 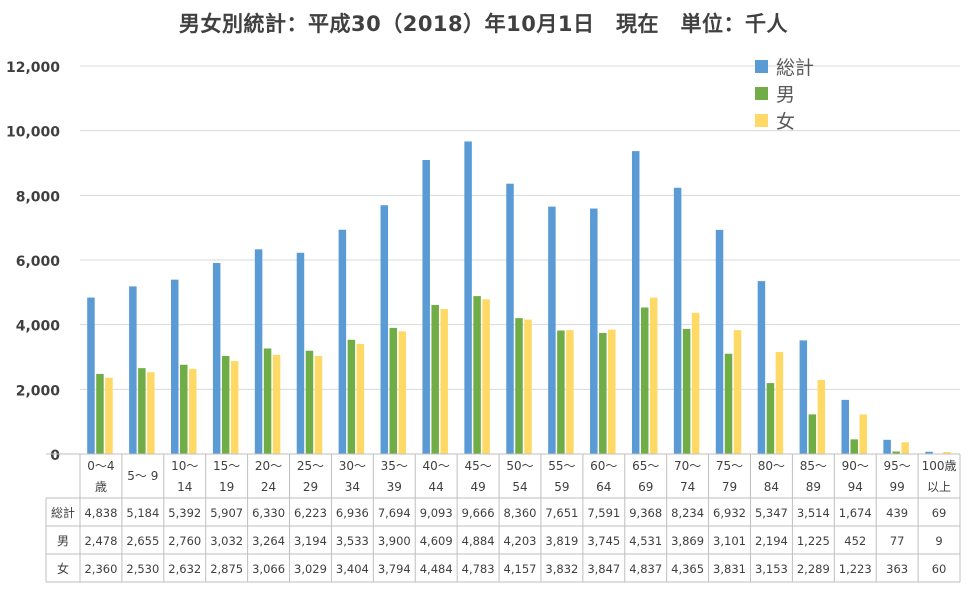 I want to click on data-table-cell: 363, so click(x=897, y=569).